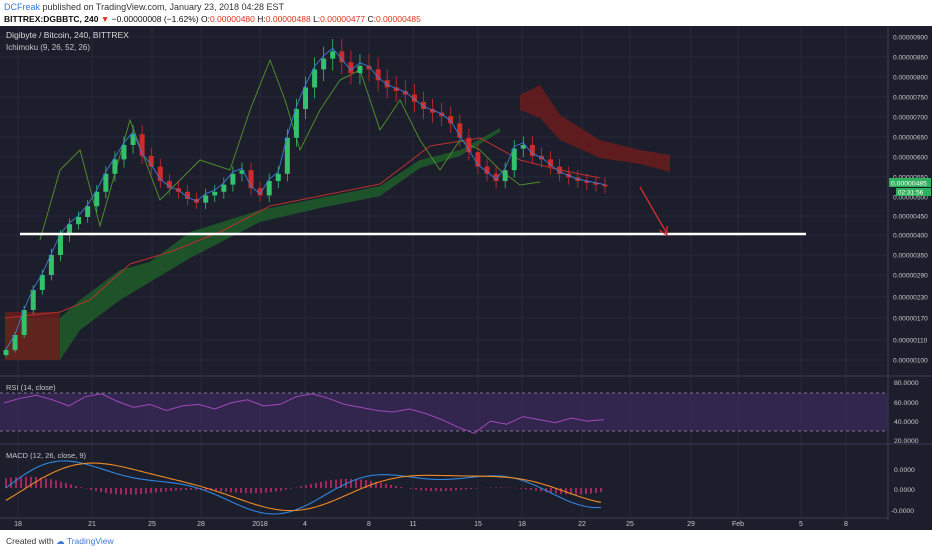  I want to click on price-tick: 0.00000290, so click(910, 276).